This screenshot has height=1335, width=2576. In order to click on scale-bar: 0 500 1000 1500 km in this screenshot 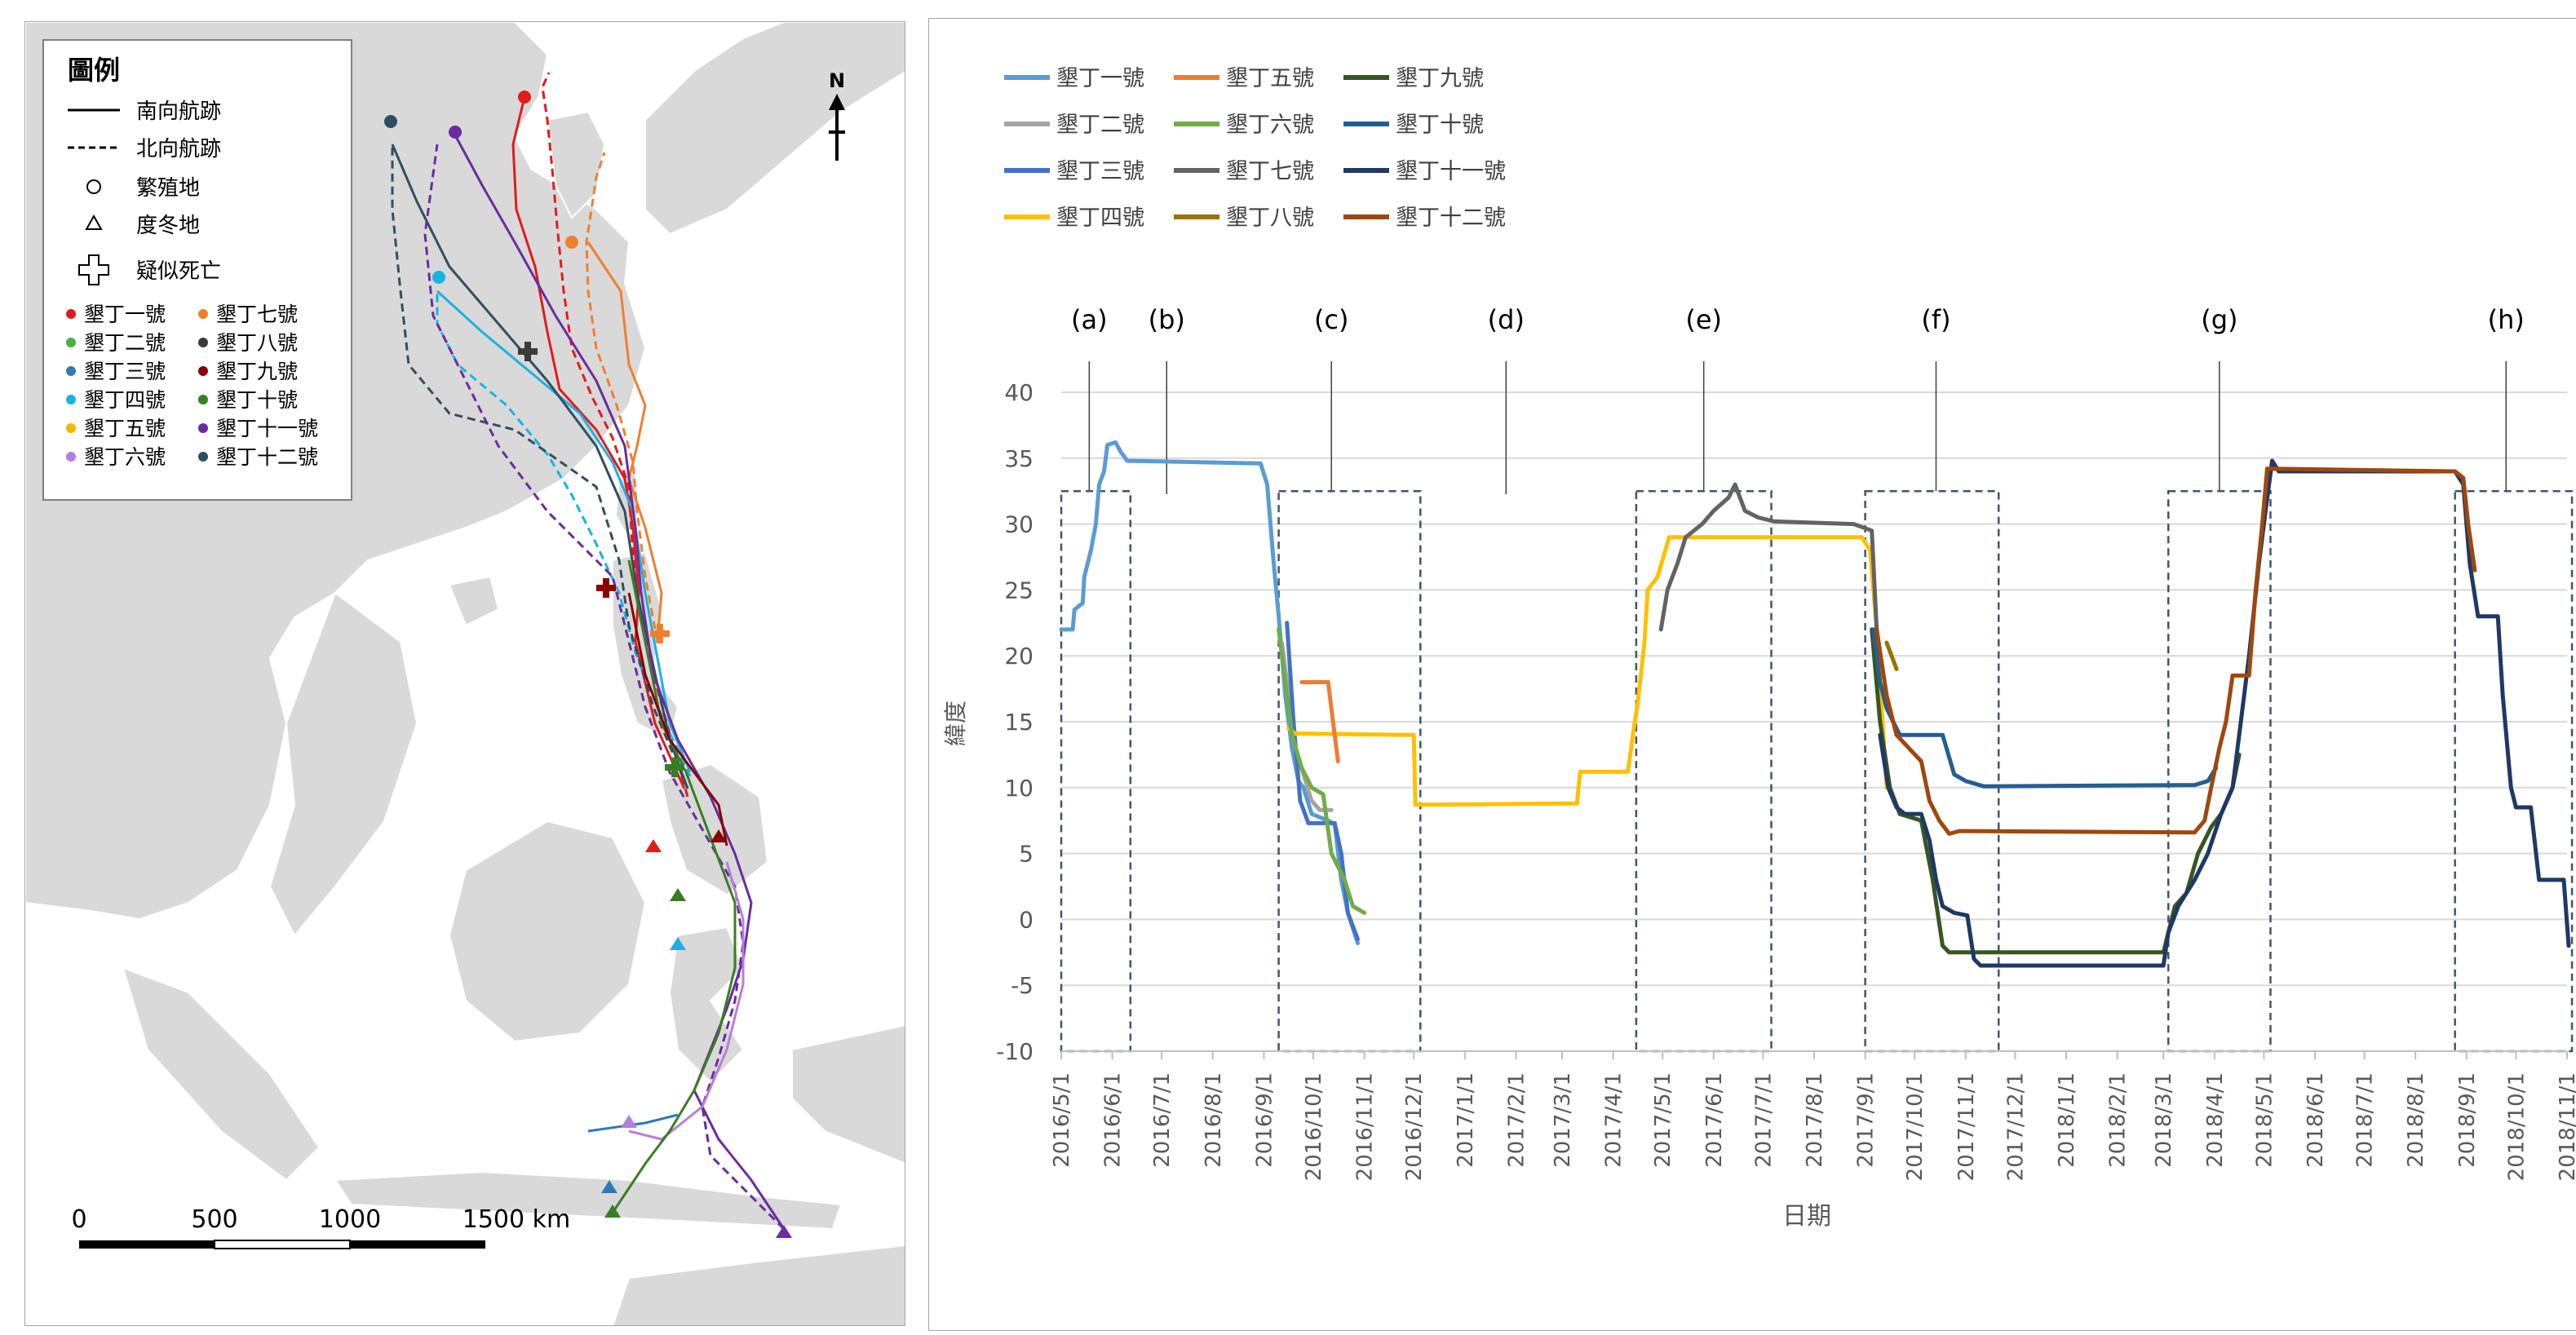, I will do `click(320, 1227)`.